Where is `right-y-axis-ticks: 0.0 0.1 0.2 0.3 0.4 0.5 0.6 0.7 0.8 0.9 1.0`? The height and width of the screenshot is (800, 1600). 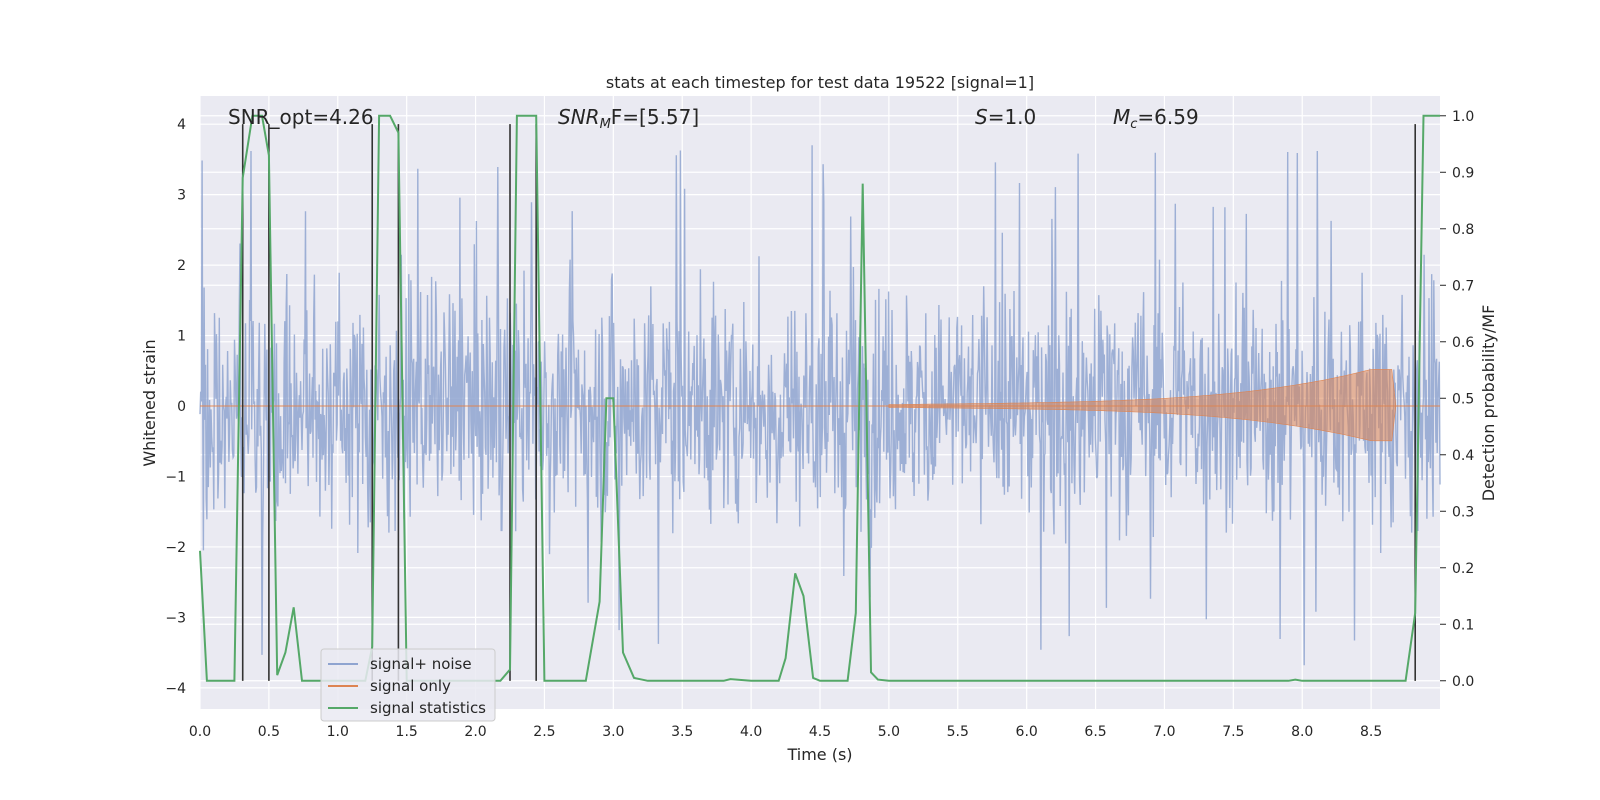 right-y-axis-ticks: 0.0 0.1 0.2 0.3 0.4 0.5 0.6 0.7 0.8 0.9 1.0 is located at coordinates (1457, 399).